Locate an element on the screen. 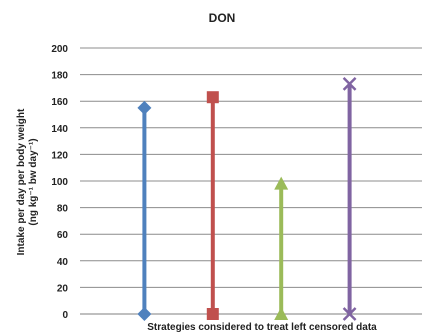  chart-title: DON is located at coordinates (222, 18).